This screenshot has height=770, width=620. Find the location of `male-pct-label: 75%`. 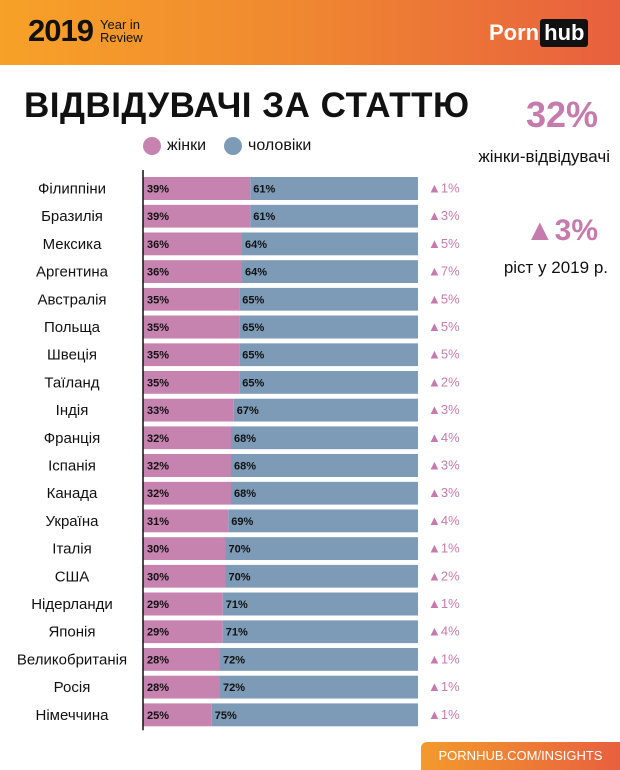

male-pct-label: 75% is located at coordinates (226, 716).